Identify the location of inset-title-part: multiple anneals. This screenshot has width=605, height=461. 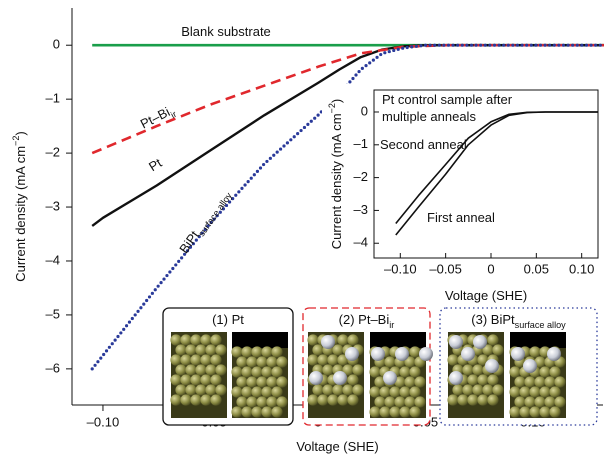
(429, 116).